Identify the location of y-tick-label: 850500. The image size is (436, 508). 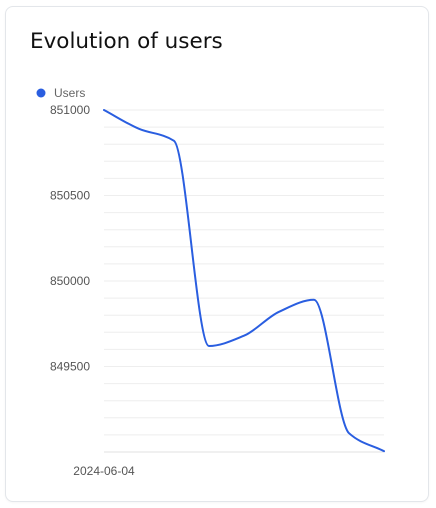
(70, 196).